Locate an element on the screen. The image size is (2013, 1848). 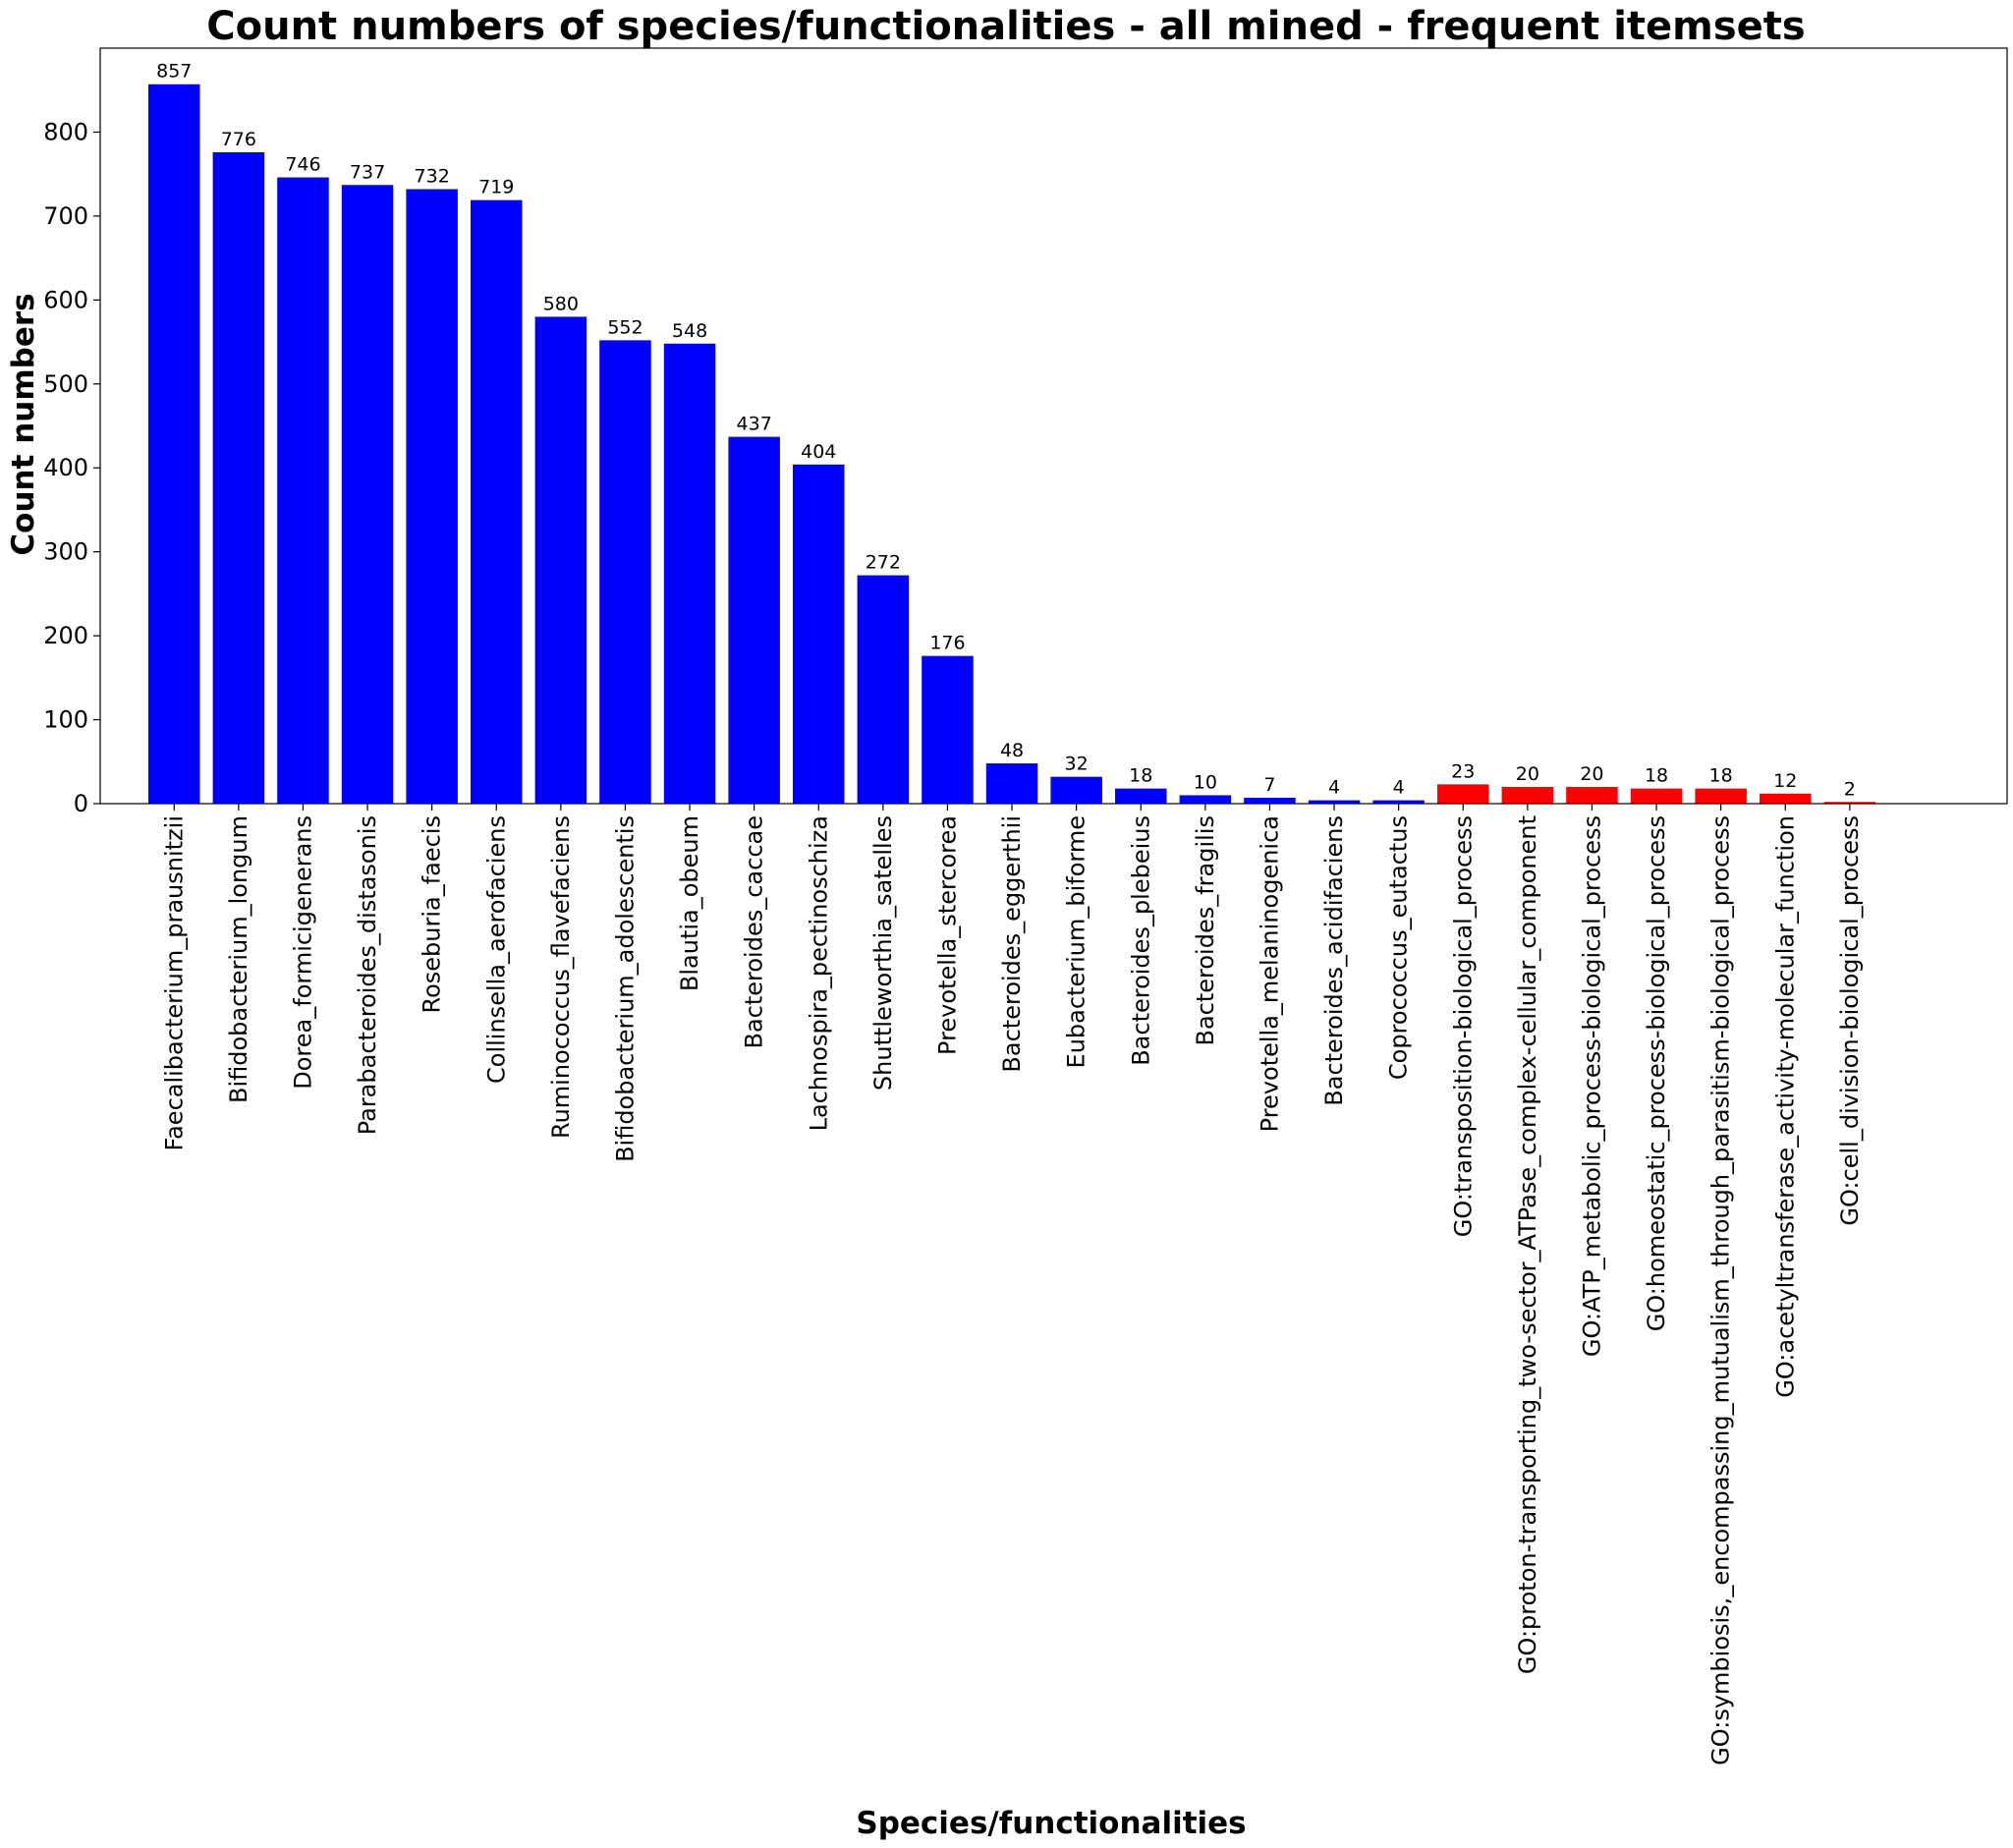
x-tick-label: Coprococcus_eutactus is located at coordinates (1399, 947).